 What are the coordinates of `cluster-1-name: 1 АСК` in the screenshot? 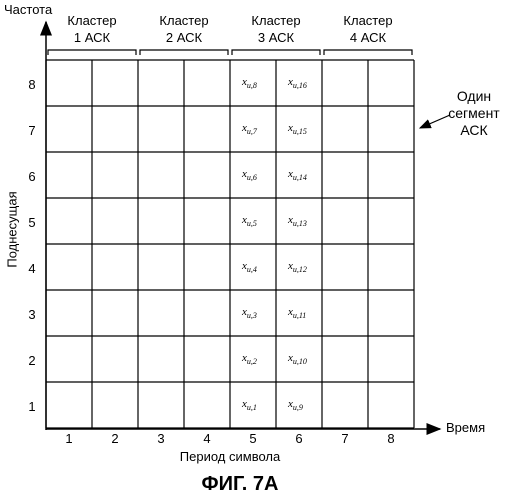 It's located at (92, 37).